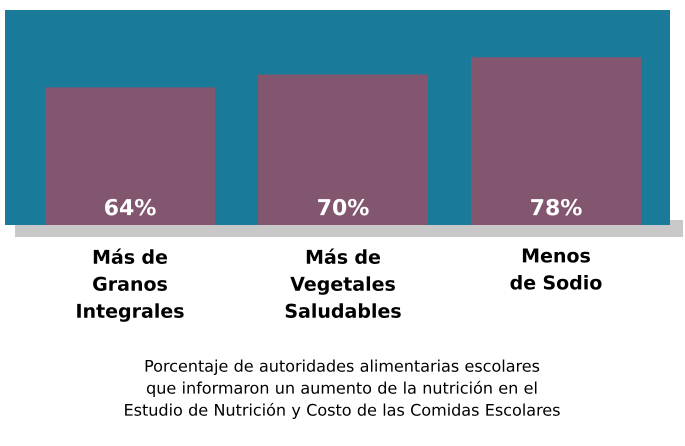 The width and height of the screenshot is (685, 446). What do you see at coordinates (130, 285) in the screenshot?
I see `x-tick-label: Más de Granos Integrales` at bounding box center [130, 285].